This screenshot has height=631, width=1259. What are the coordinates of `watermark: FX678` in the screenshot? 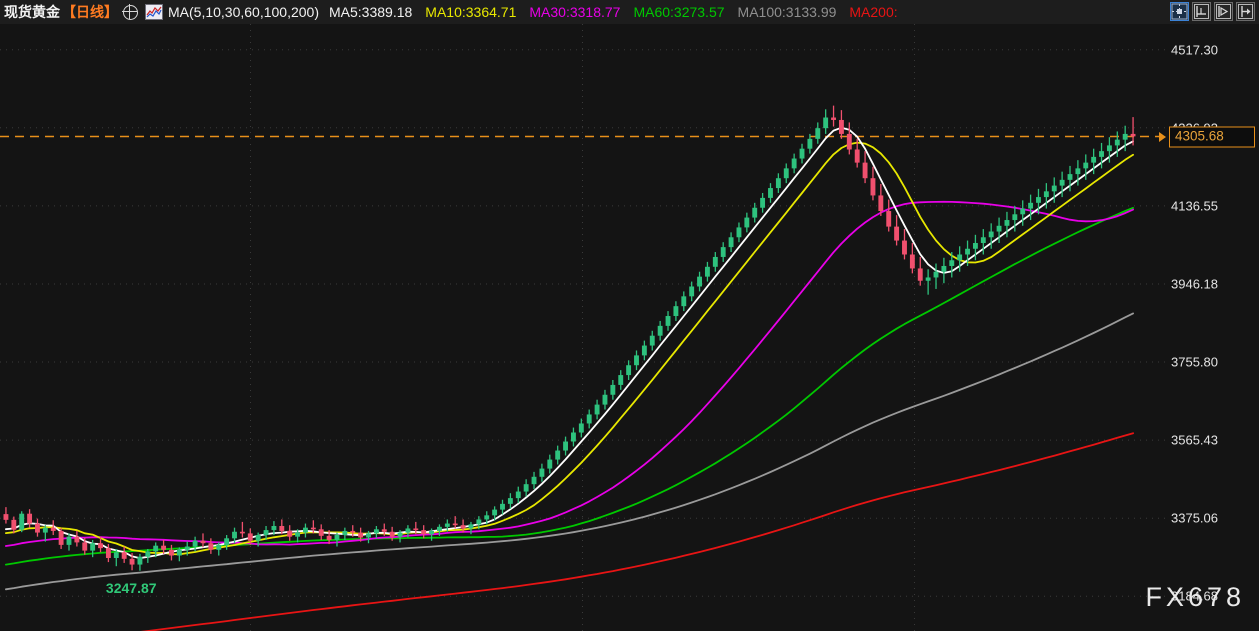 It's located at (1195, 597).